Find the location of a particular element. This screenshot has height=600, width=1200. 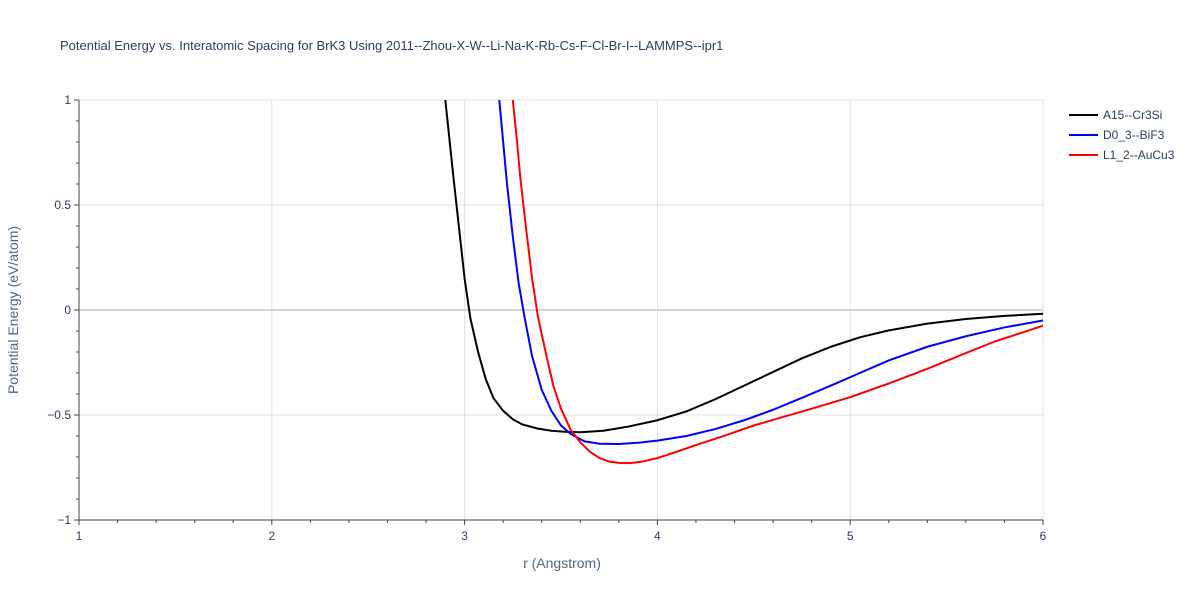

x-tick-label: 4 is located at coordinates (657, 536).